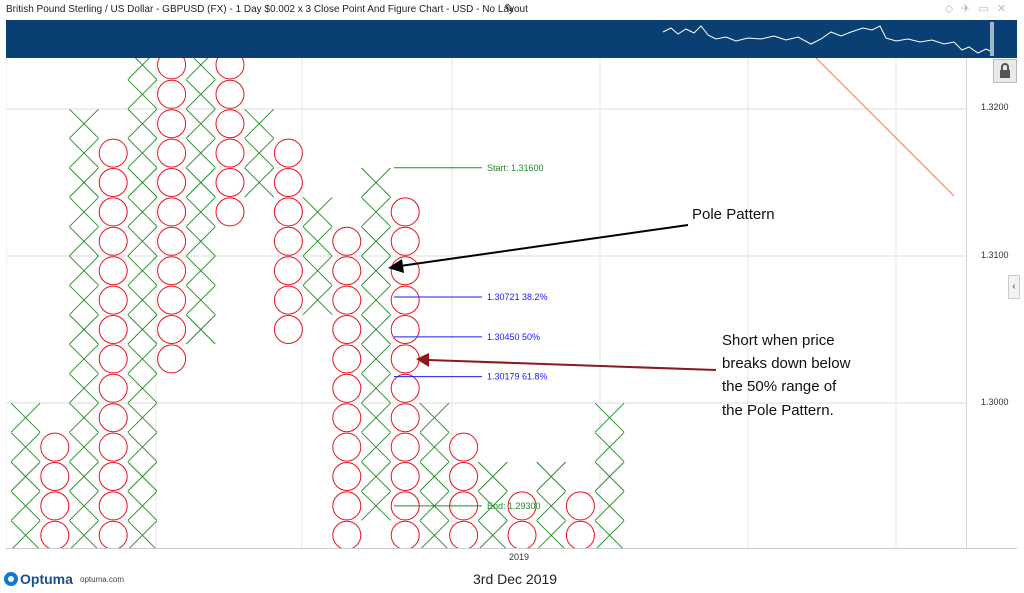 The height and width of the screenshot is (593, 1024). I want to click on close-icon: ✕, so click(1005, 9).